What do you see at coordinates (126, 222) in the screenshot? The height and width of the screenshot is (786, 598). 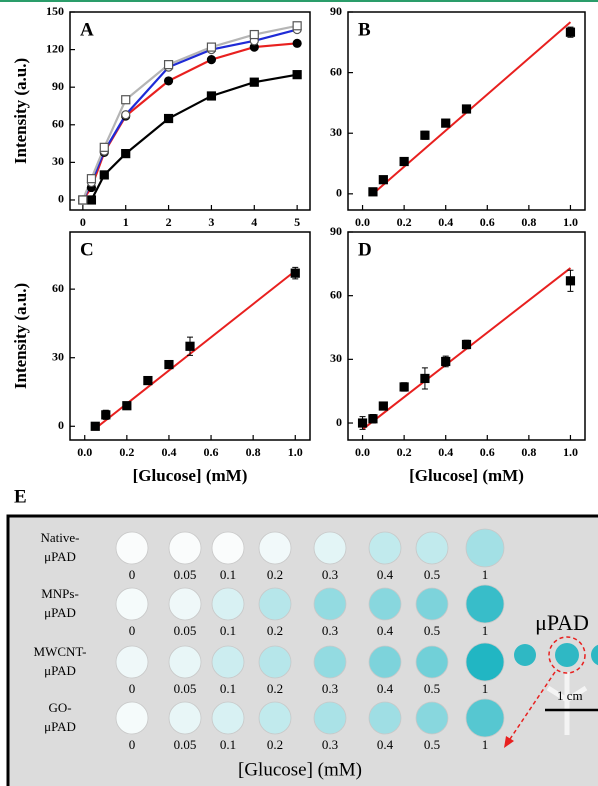 I see `x-tick-label: 1` at bounding box center [126, 222].